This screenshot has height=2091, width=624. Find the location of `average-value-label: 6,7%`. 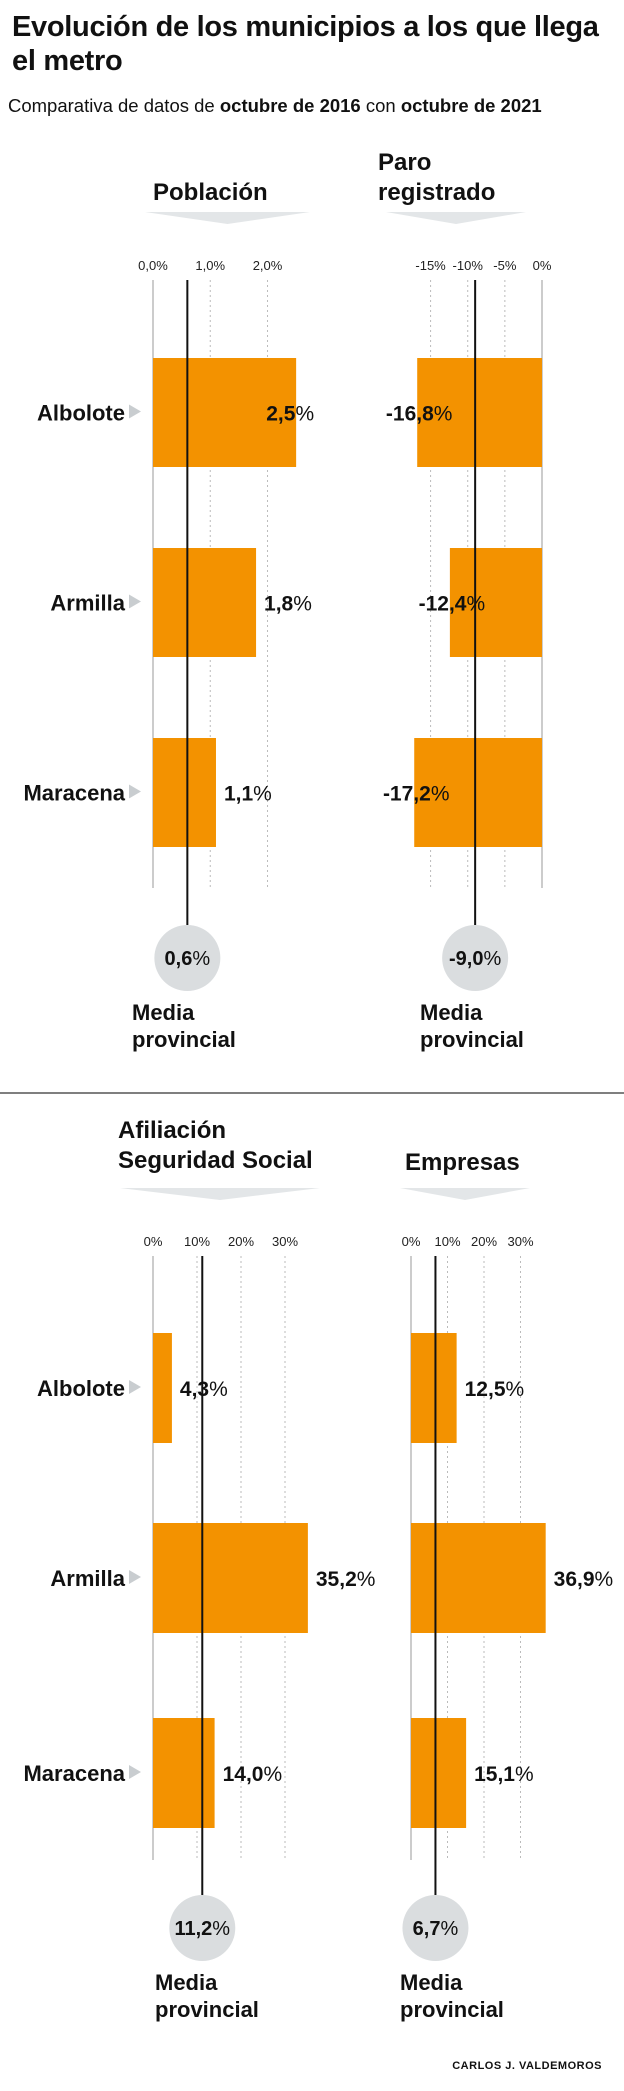

average-value-label: 6,7% is located at coordinates (436, 1929).